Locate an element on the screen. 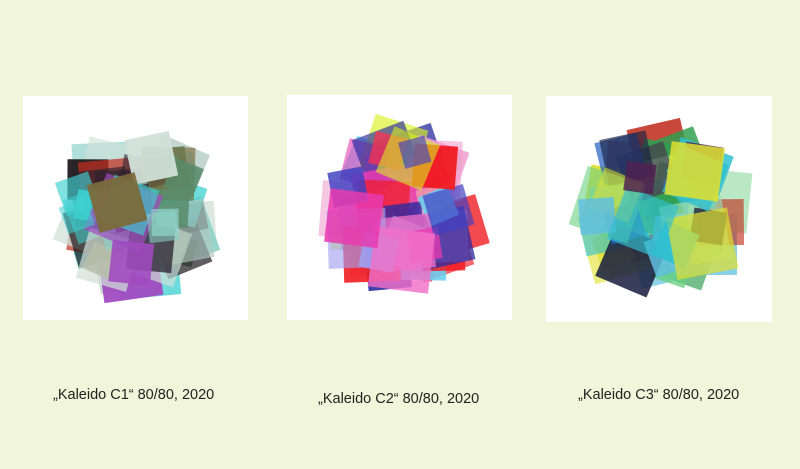  artwork-caption: „Kaleido C2“ 80/80, 2020 is located at coordinates (399, 399).